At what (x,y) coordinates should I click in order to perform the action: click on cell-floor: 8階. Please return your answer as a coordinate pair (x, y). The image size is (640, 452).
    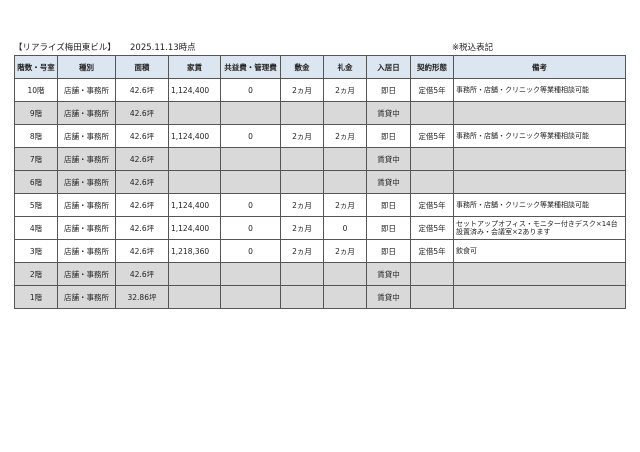
    Looking at the image, I should click on (36, 136).